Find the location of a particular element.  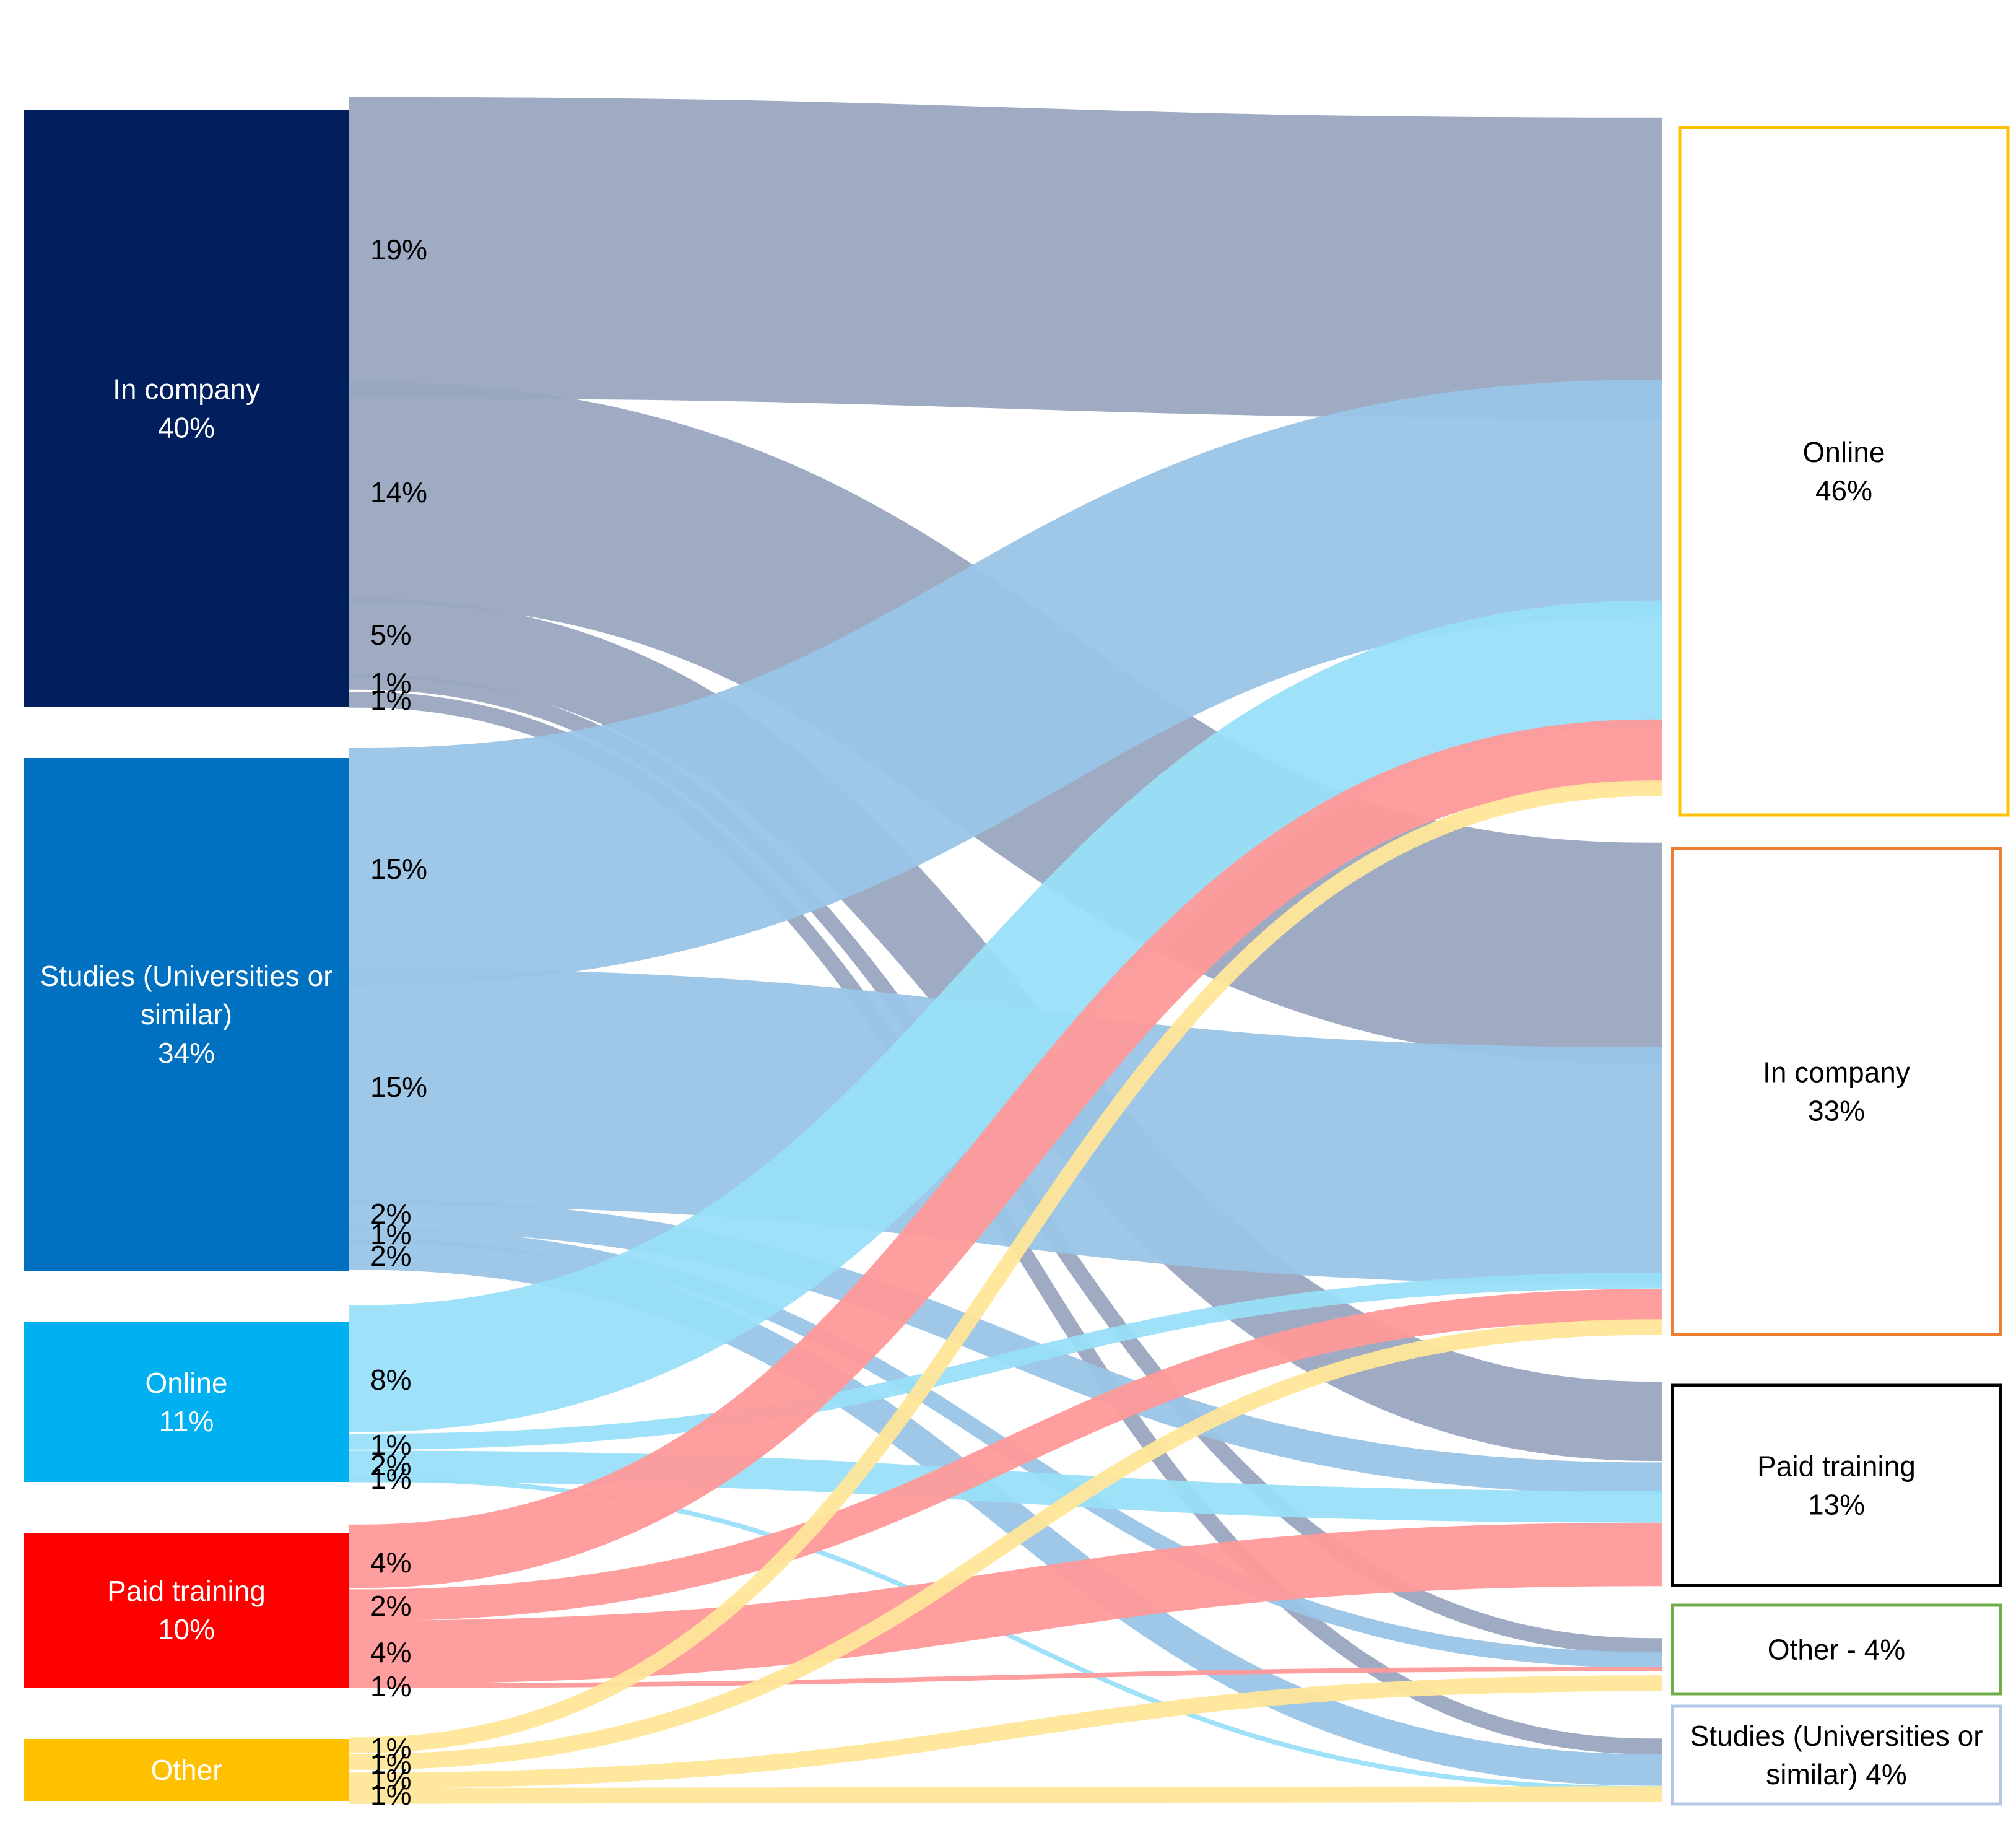

source-node-paid-training is located at coordinates (186, 1610).